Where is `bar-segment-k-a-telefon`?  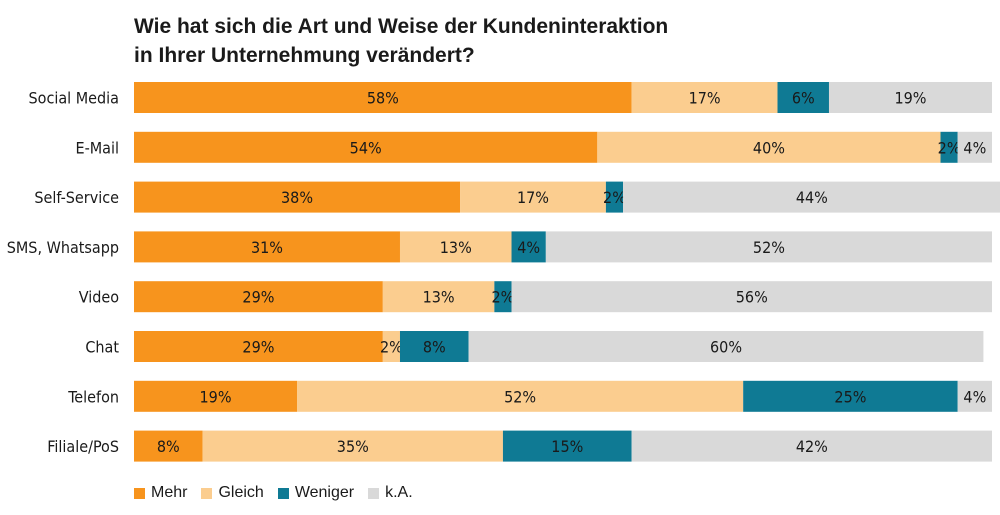
bar-segment-k-a-telefon is located at coordinates (974, 396).